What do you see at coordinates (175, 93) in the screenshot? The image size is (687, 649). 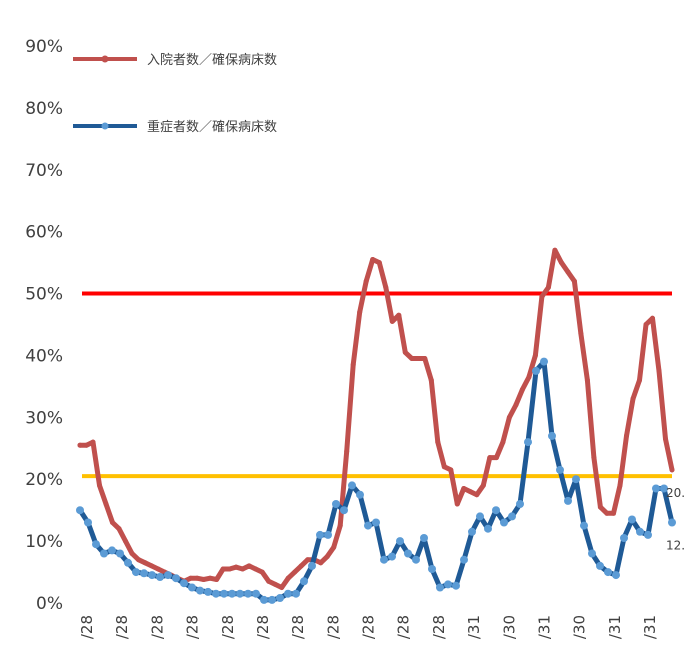 I see `legend: 入院者数／確保病床数 重症者数／確保病床数` at bounding box center [175, 93].